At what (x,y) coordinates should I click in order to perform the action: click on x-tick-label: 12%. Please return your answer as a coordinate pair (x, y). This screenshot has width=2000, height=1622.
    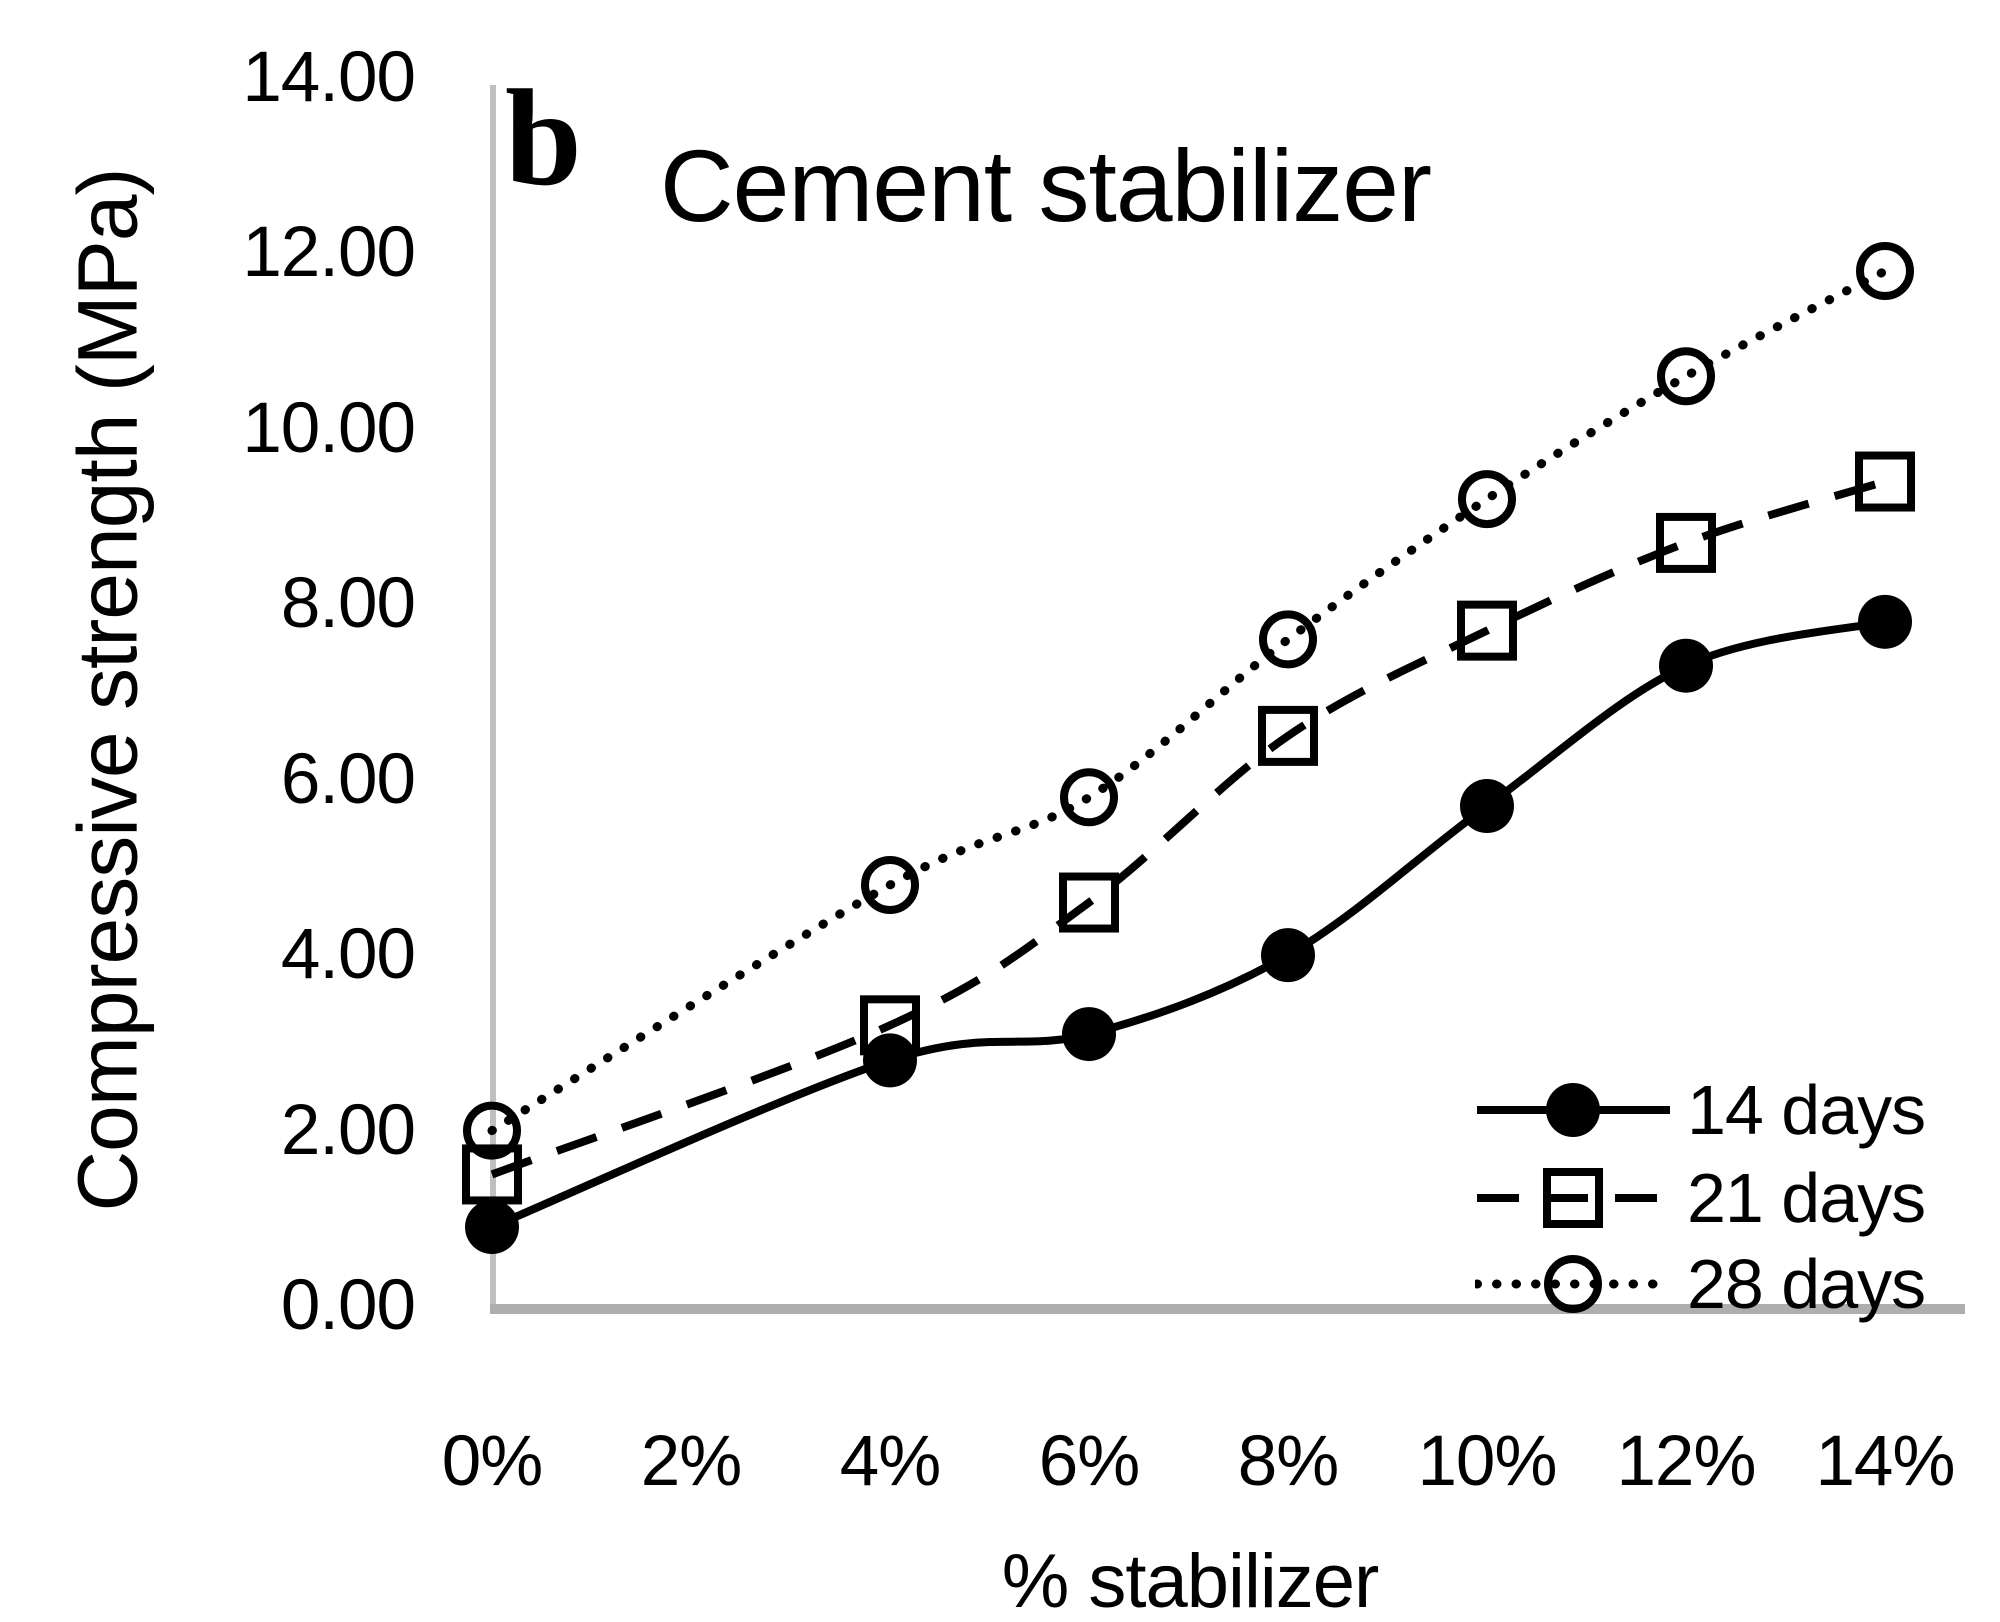
    Looking at the image, I should click on (1686, 1461).